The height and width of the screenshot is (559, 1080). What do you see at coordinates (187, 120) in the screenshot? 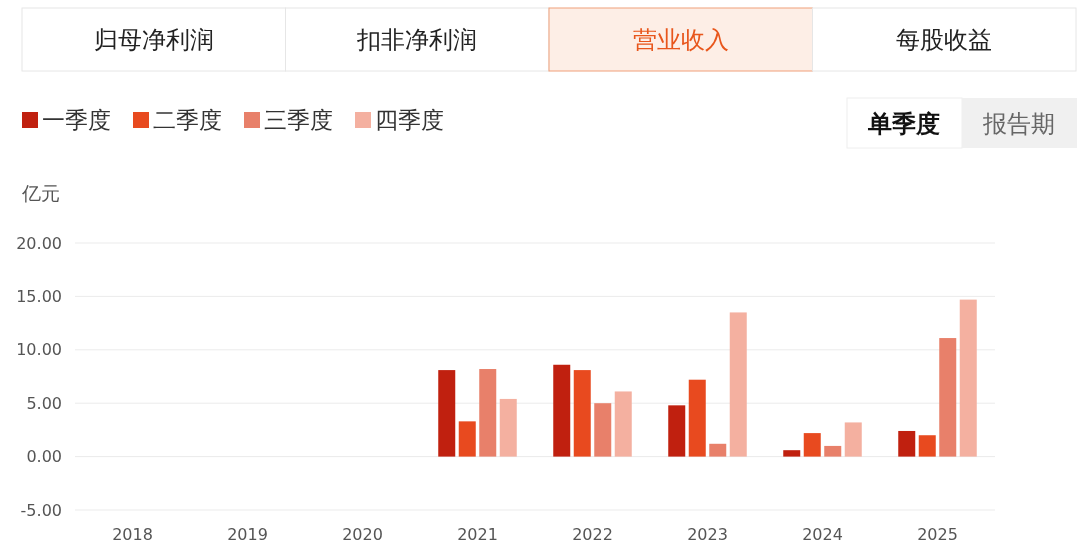
I see `legend-label: 二季度` at bounding box center [187, 120].